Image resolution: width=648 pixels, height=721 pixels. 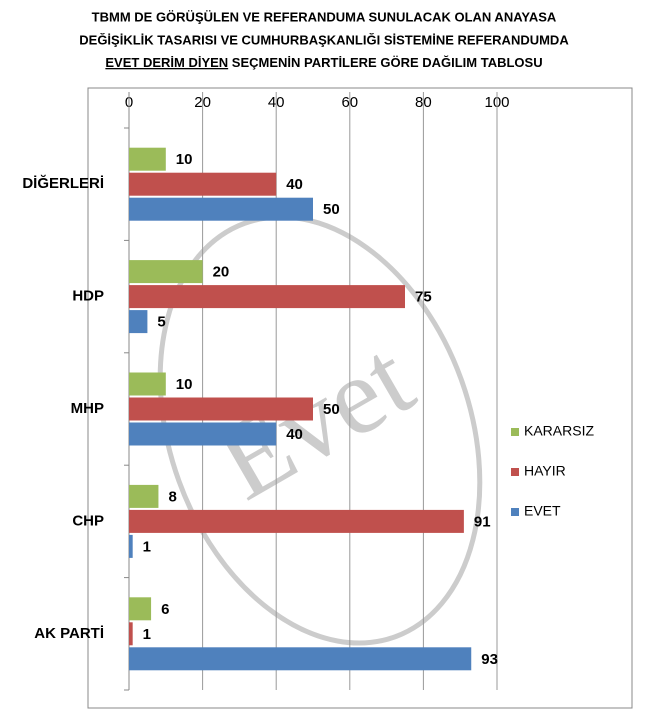 What do you see at coordinates (165, 609) in the screenshot?
I see `data-label: 6` at bounding box center [165, 609].